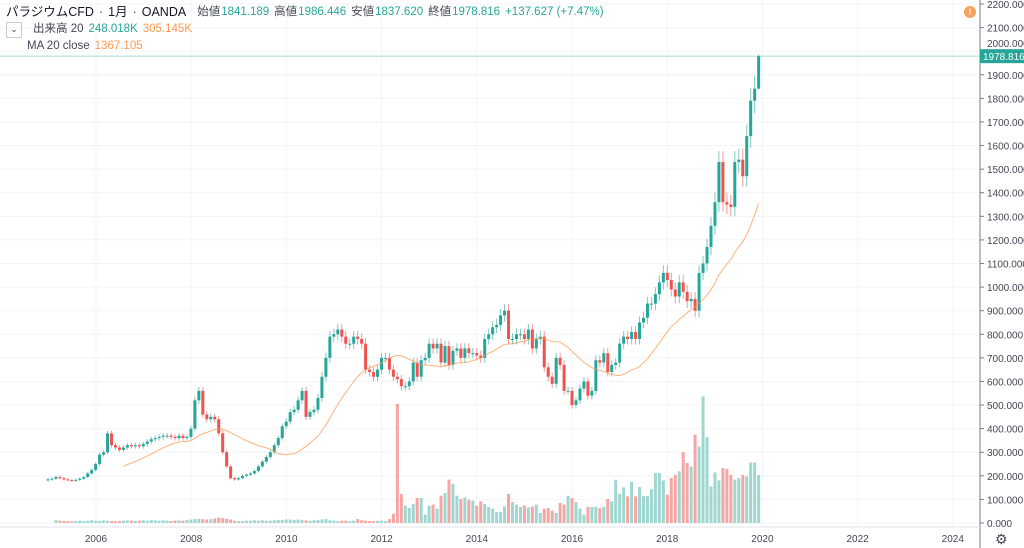 This screenshot has height=548, width=1024. Describe the element at coordinates (857, 539) in the screenshot. I see `x-tick-label: 2022` at that location.